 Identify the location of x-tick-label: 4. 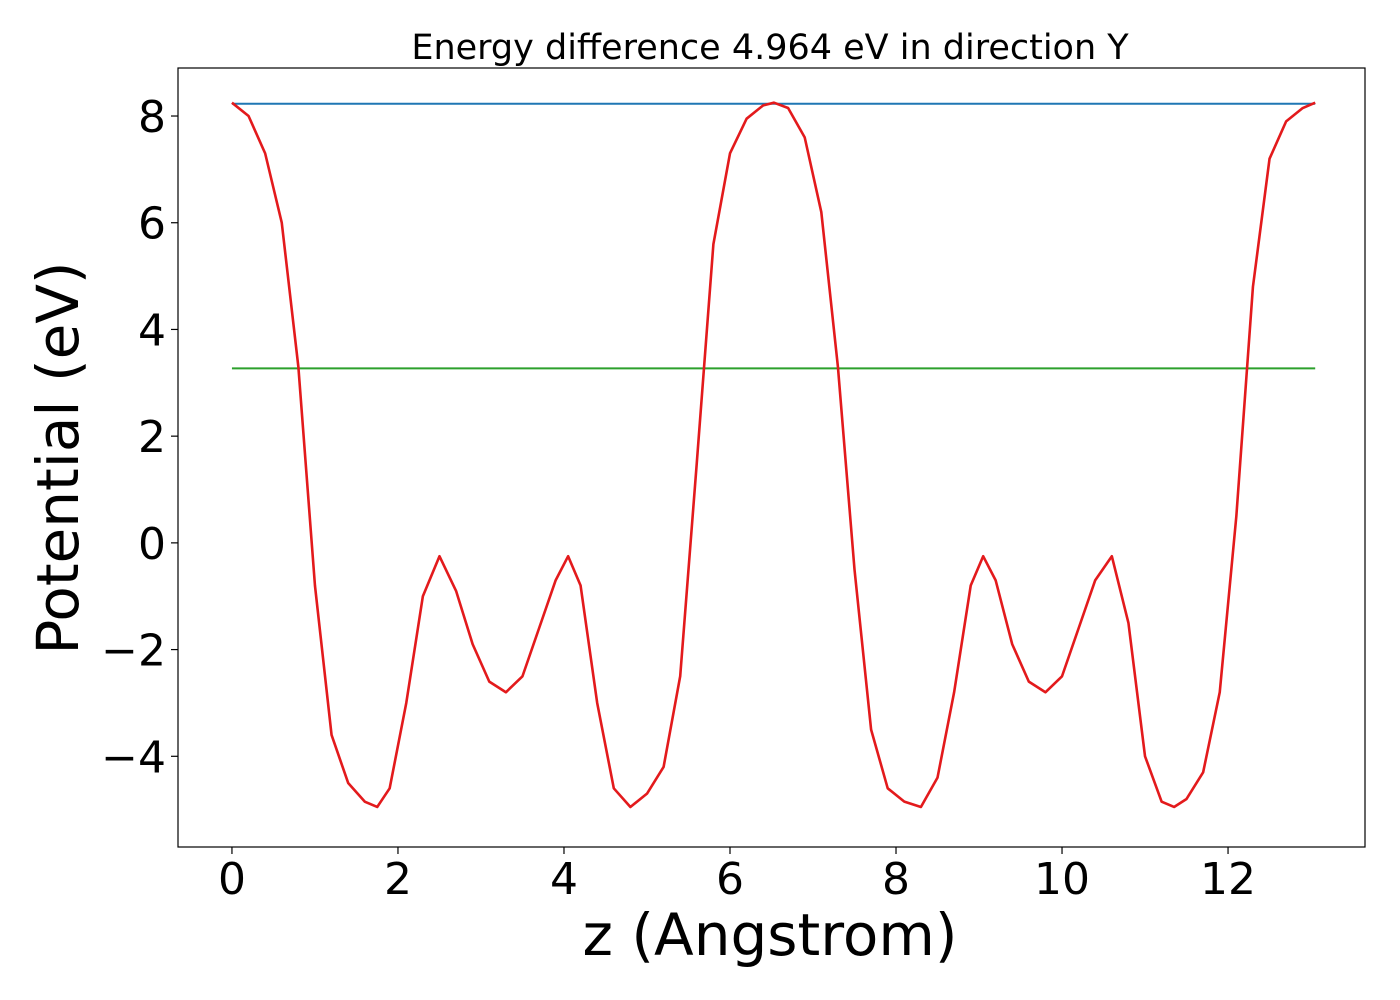
(564, 879).